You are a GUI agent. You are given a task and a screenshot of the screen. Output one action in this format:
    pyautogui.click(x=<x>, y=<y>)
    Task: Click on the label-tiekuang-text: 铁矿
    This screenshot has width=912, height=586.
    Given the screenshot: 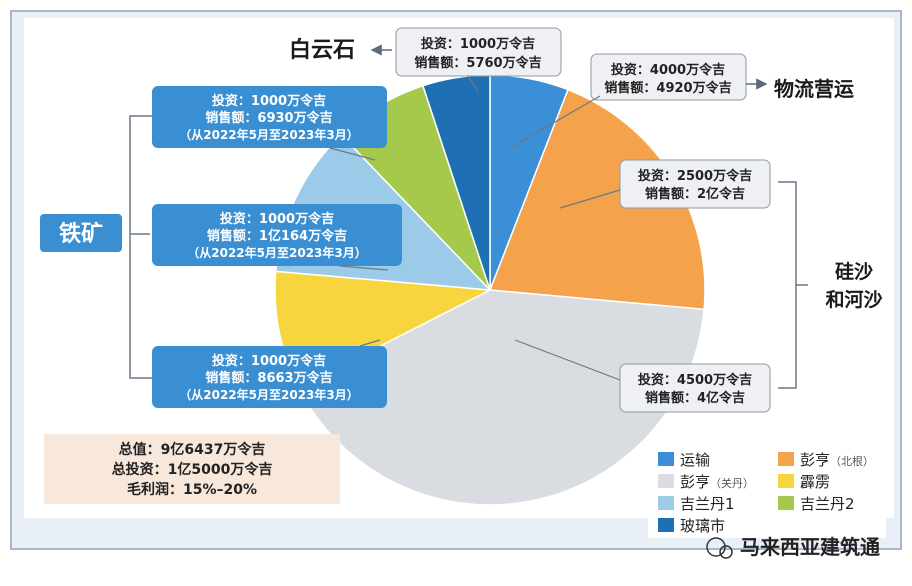 What is the action you would take?
    pyautogui.click(x=81, y=234)
    